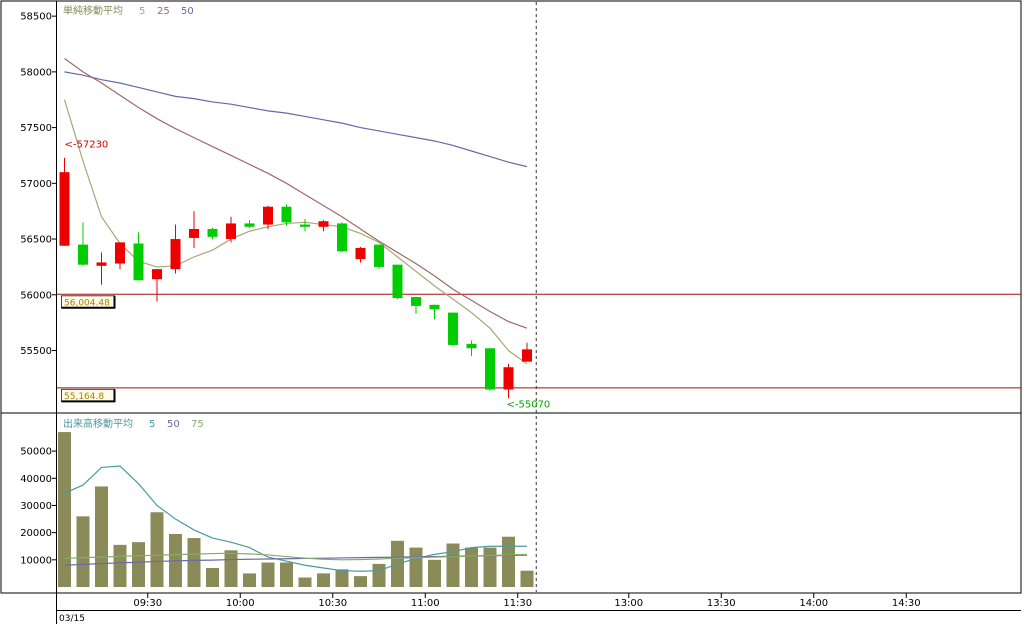 This screenshot has width=1024, height=629. What do you see at coordinates (36, 128) in the screenshot?
I see `price-tick-label: 57500` at bounding box center [36, 128].